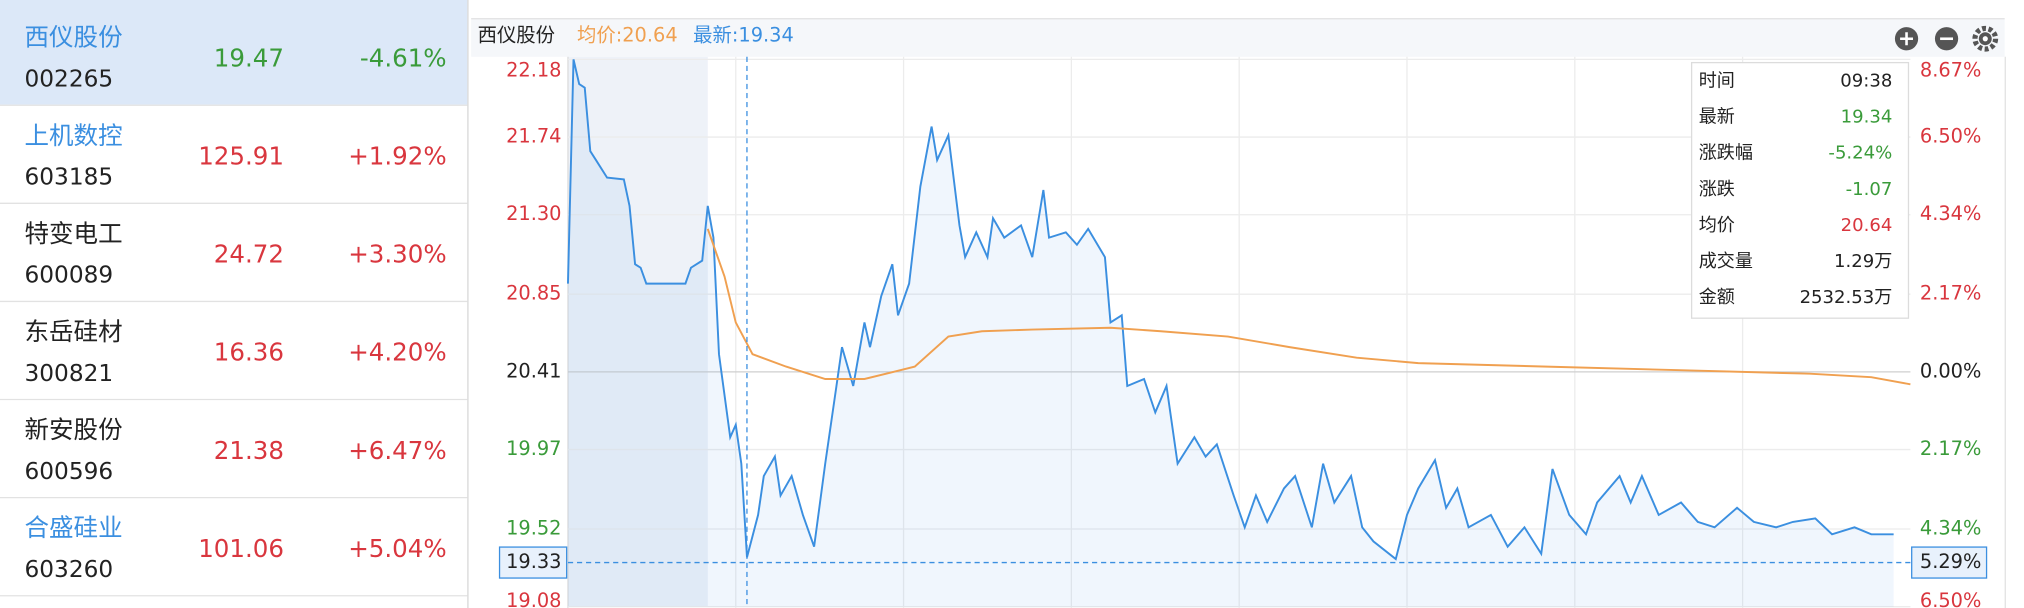 The image size is (2024, 608). Describe the element at coordinates (1846, 297) in the screenshot. I see `tooltip-value: 2532.53万` at that location.